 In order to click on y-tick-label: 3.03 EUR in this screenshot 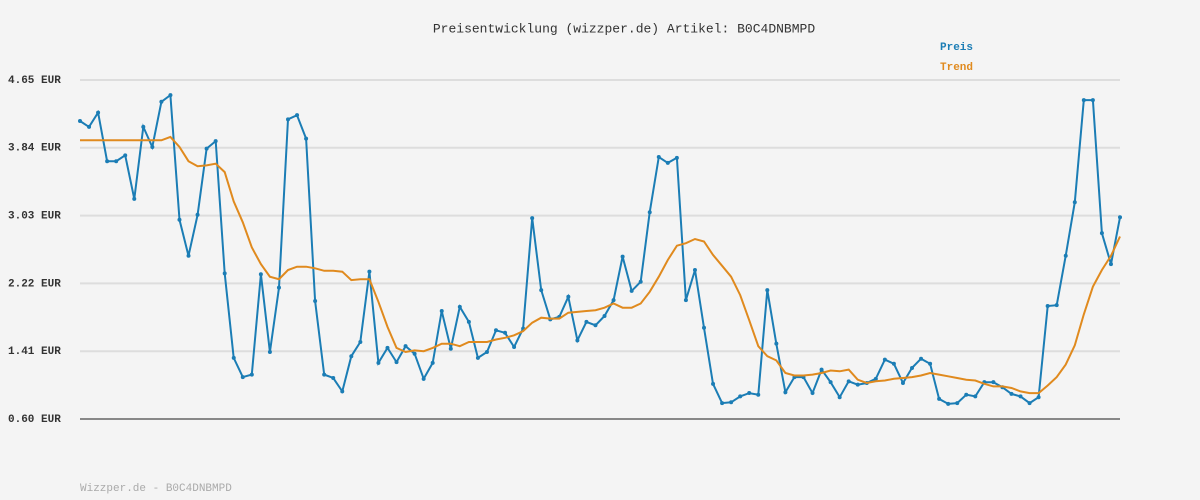, I will do `click(34, 217)`.